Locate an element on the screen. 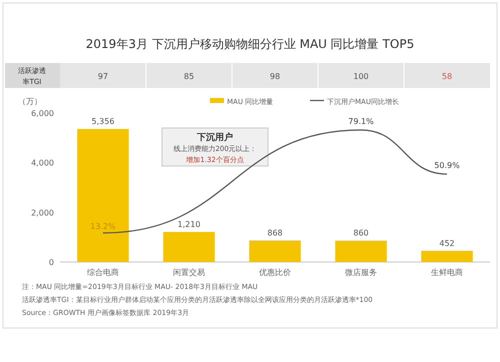 This screenshot has height=362, width=500. text: 97 is located at coordinates (103, 76).